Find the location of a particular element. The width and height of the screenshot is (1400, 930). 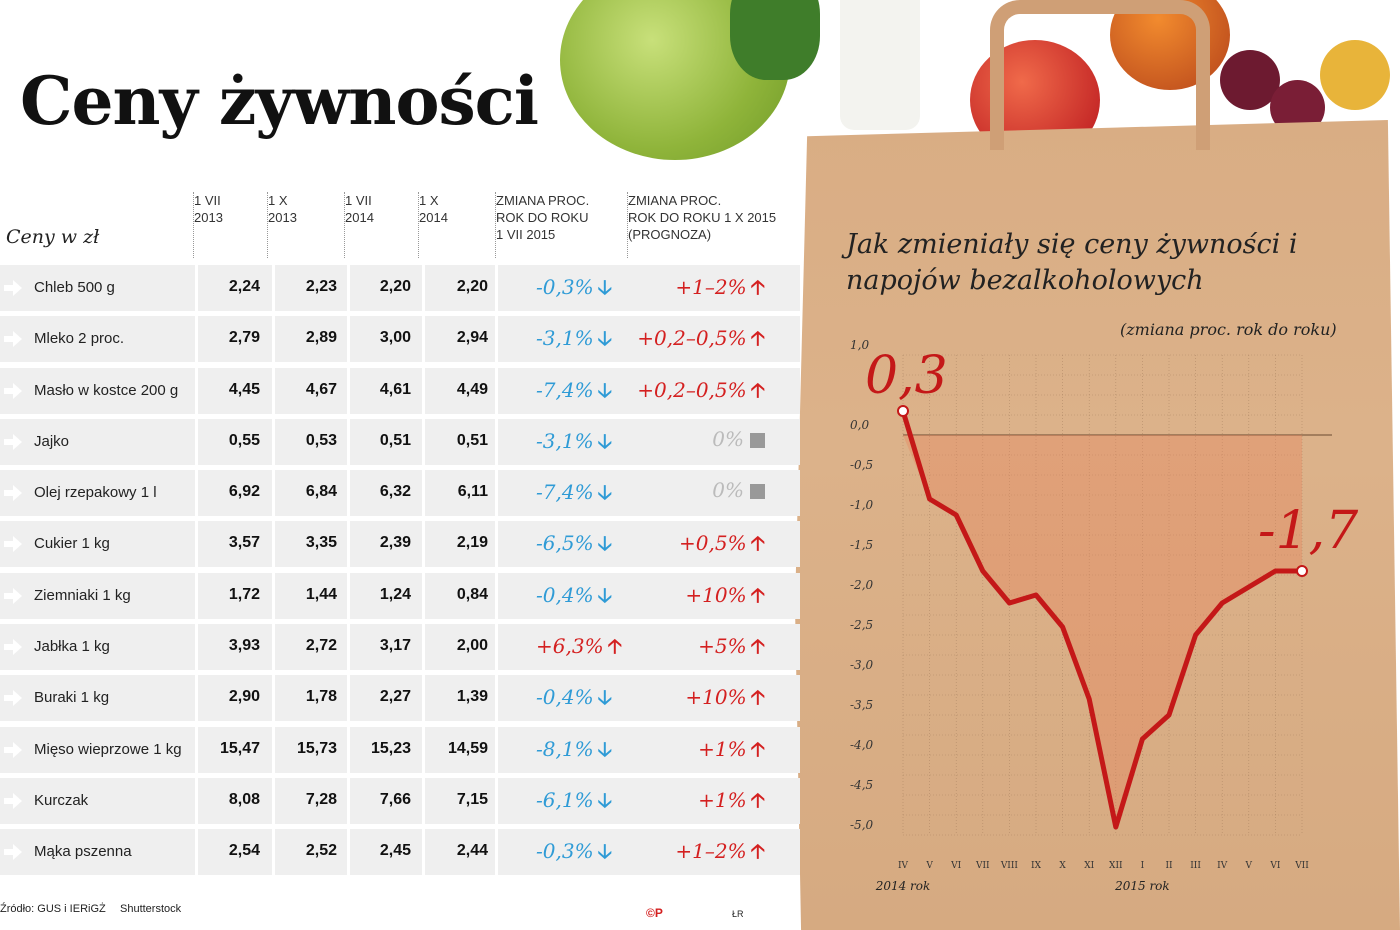

unit-label: Ceny w zł is located at coordinates (53, 237).